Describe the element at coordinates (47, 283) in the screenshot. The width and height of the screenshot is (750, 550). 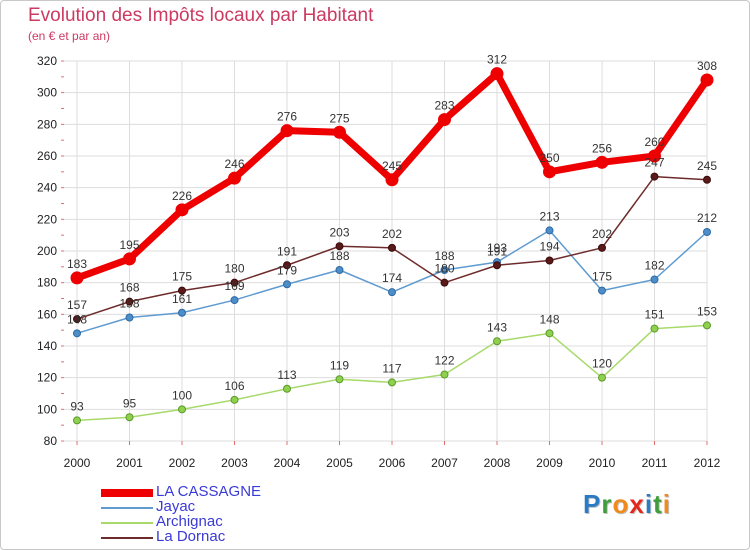
I see `y-tick-label: 180` at that location.